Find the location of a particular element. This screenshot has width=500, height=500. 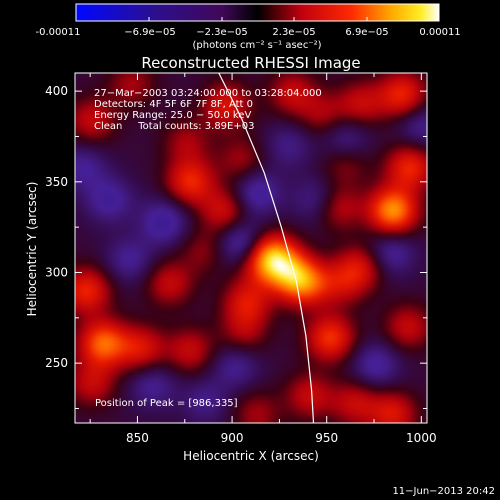

y-tick-label: 300 is located at coordinates (56, 272).